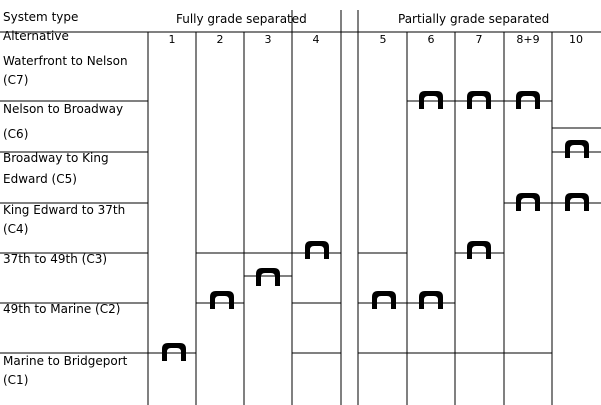 The height and width of the screenshot is (405, 601). I want to click on alternative-5: 5, so click(383, 39).